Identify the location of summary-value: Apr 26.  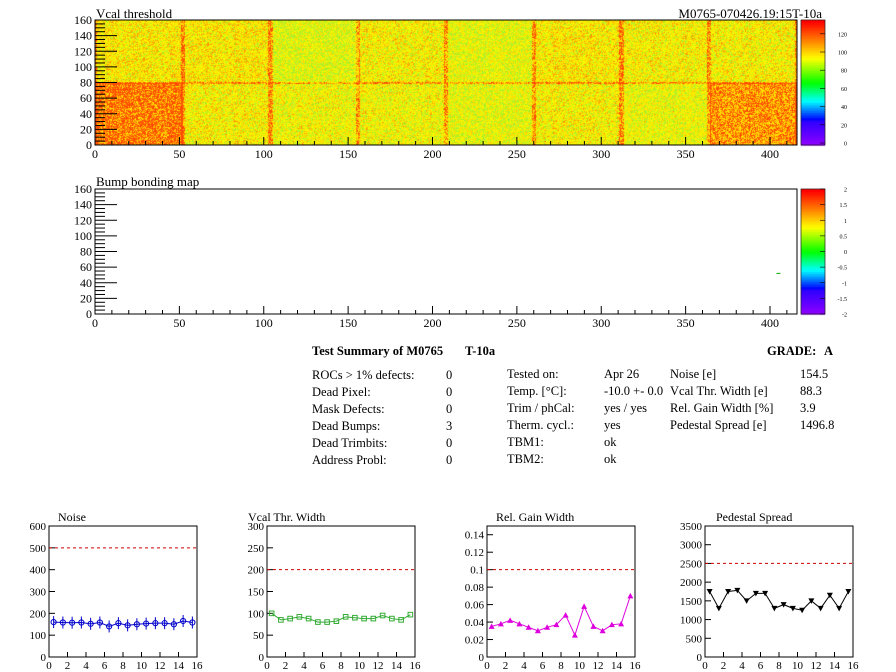
(622, 374).